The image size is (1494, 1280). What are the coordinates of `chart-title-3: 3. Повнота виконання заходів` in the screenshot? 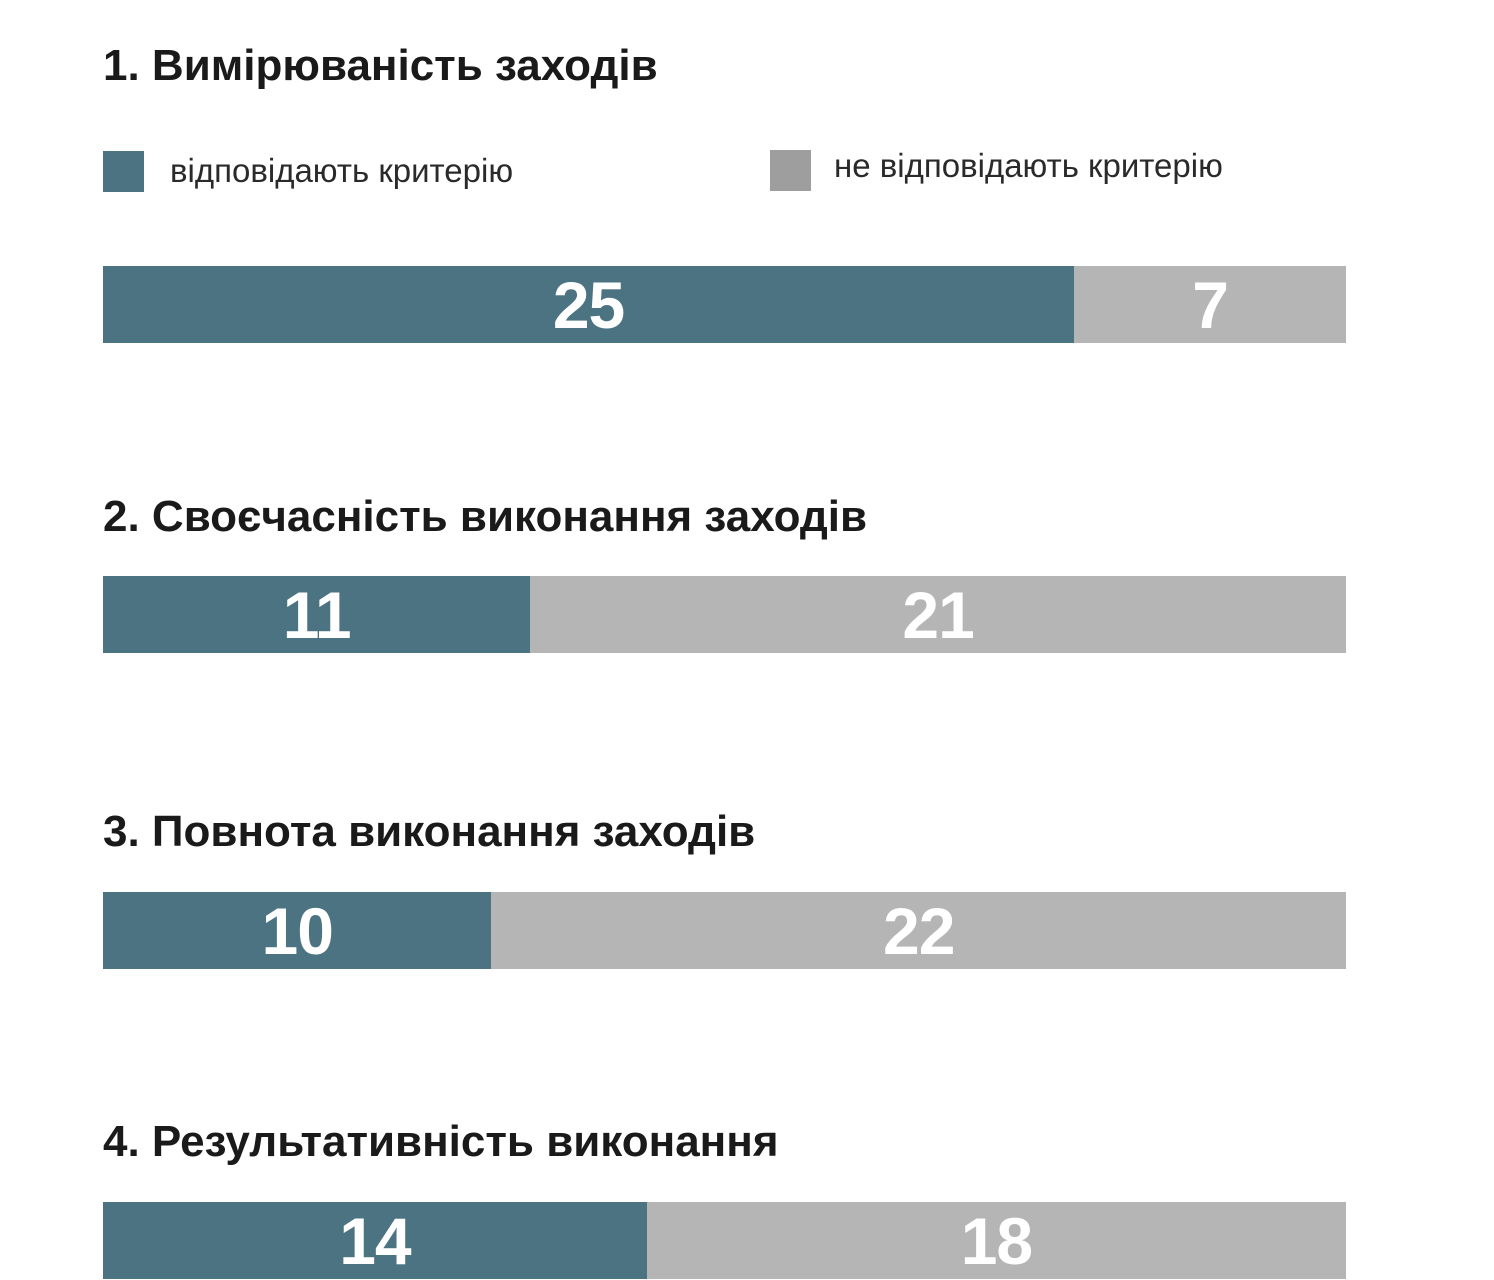 It's located at (429, 831).